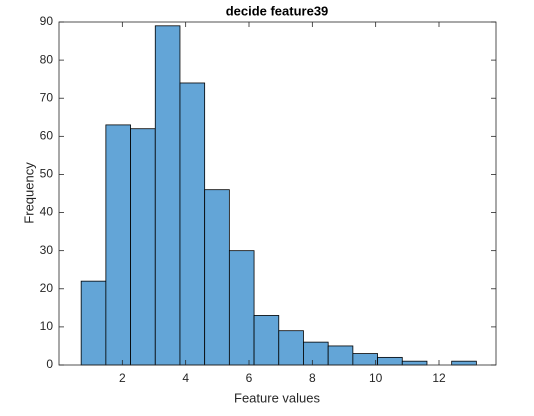 The width and height of the screenshot is (534, 416). Describe the element at coordinates (249, 378) in the screenshot. I see `x-tick-label: 6` at that location.